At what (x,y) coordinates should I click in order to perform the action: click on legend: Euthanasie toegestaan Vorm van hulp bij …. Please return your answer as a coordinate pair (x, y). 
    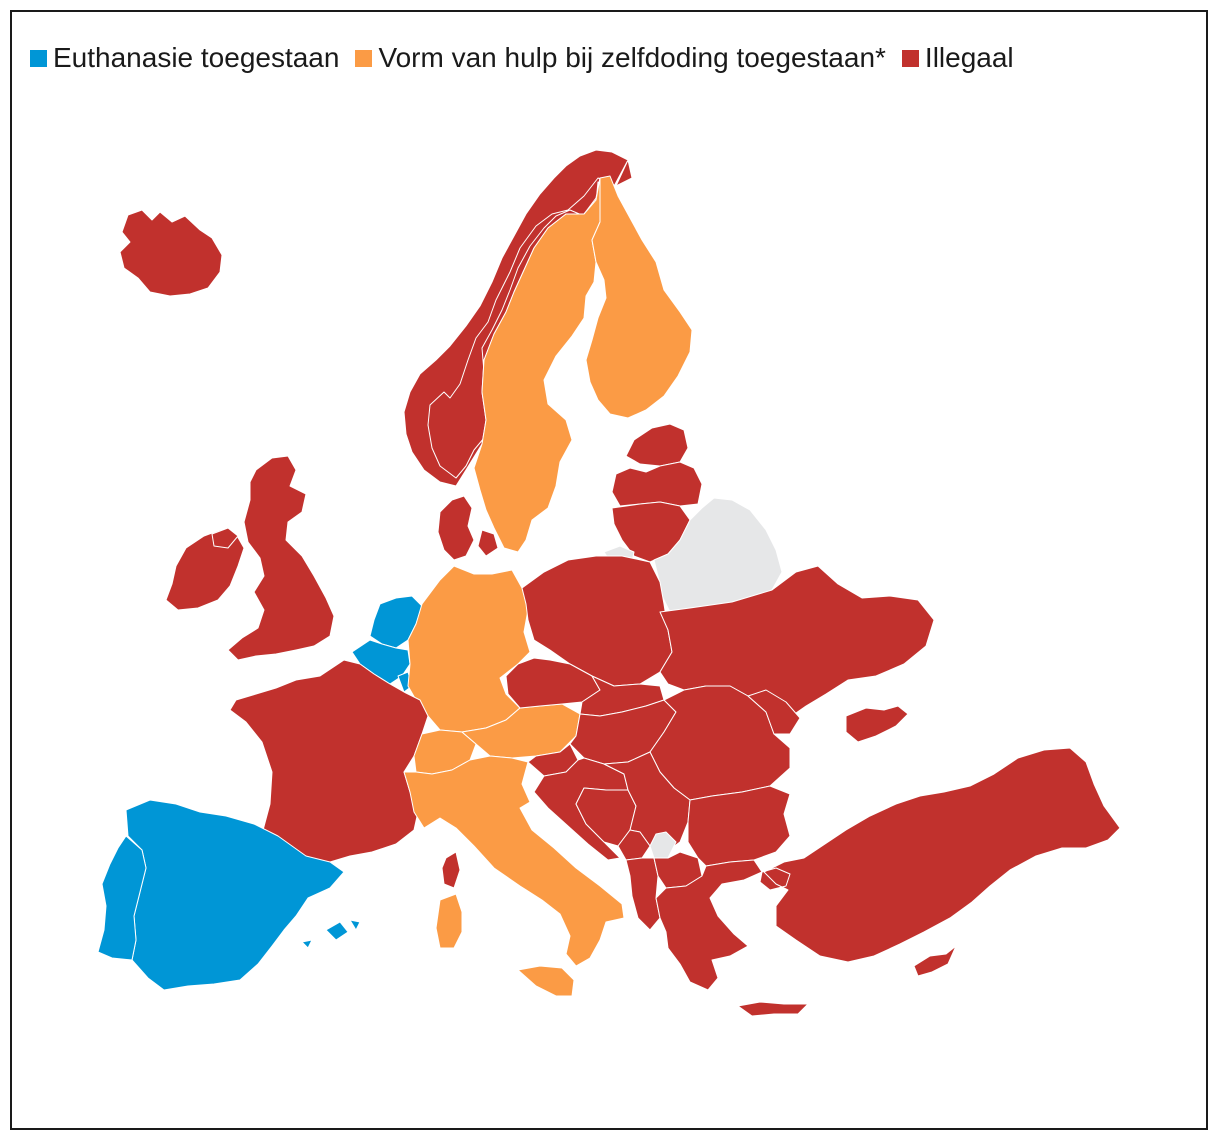
    Looking at the image, I should click on (530, 58).